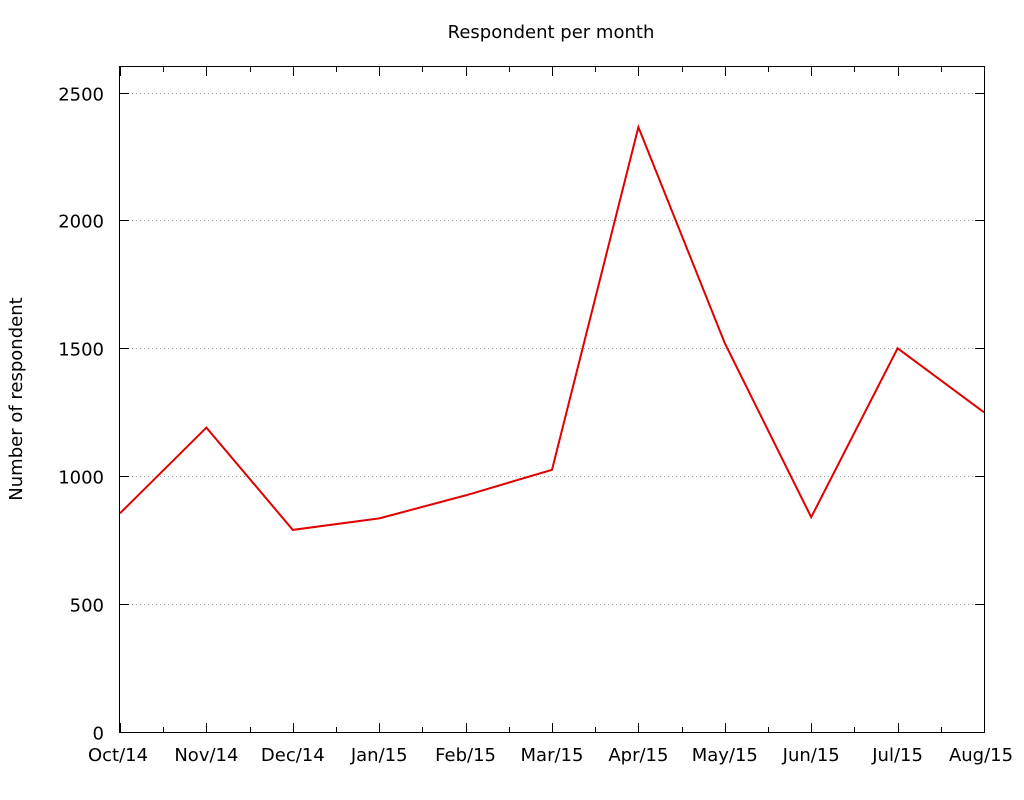 The image size is (1024, 800). I want to click on x-tick-label: Jan/15, so click(379, 755).